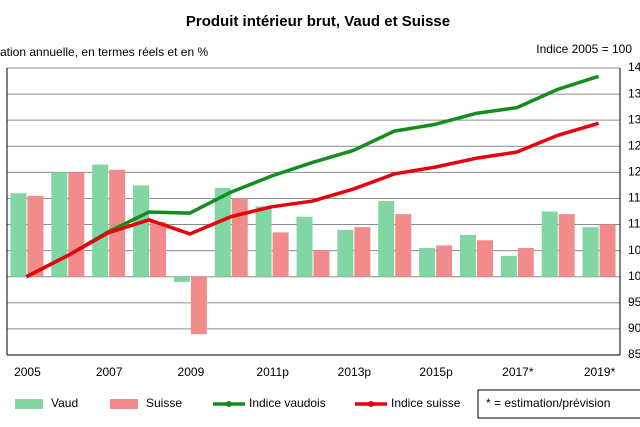  What do you see at coordinates (272, 372) in the screenshot?
I see `x-tick-label: 2011p` at bounding box center [272, 372].